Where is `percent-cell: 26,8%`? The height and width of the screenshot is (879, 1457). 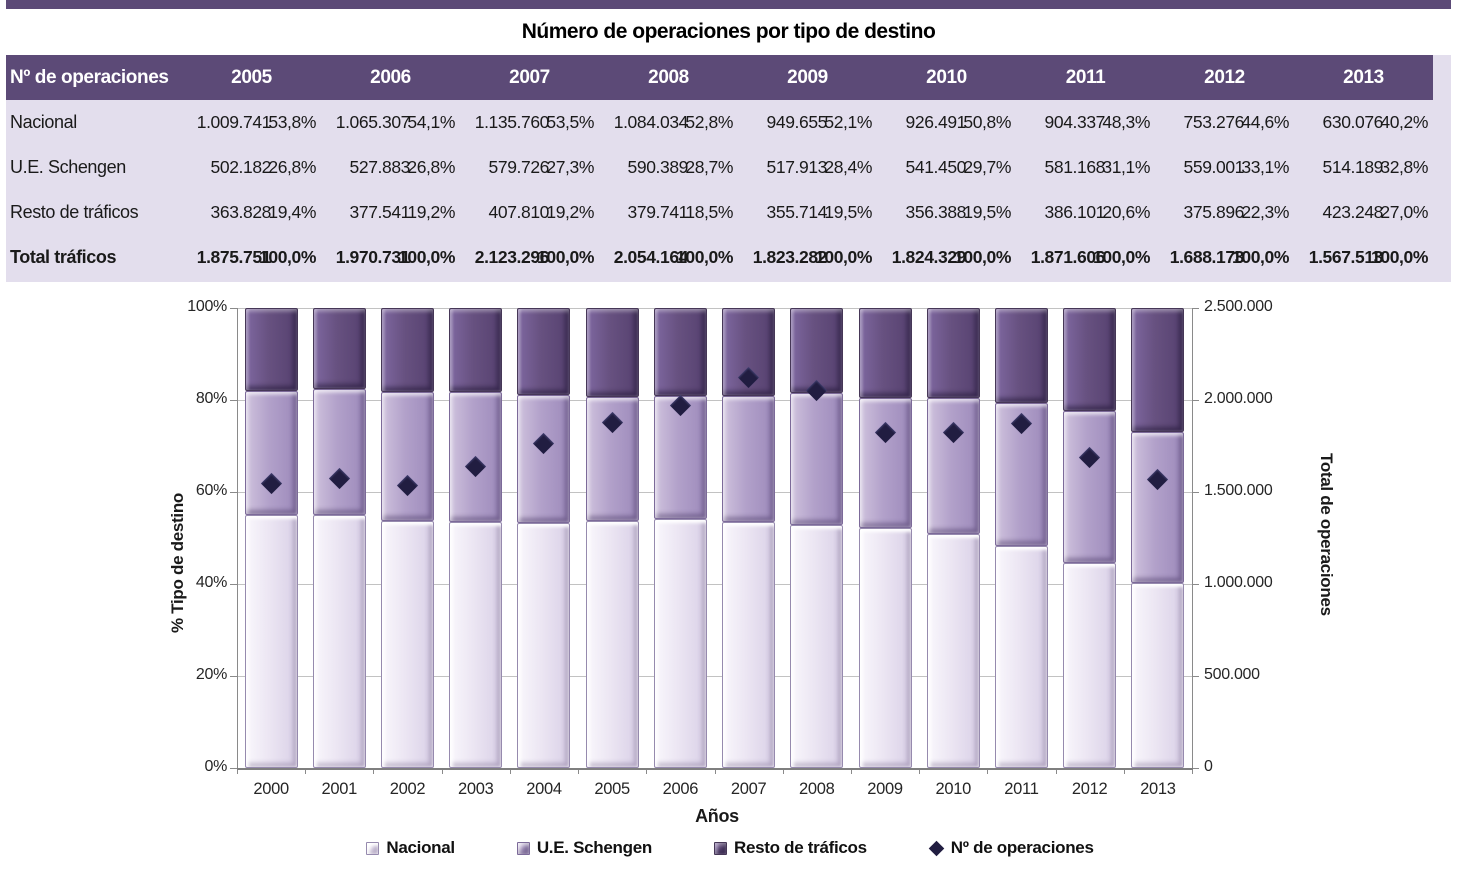
percent-cell: 26,8% is located at coordinates (431, 167).